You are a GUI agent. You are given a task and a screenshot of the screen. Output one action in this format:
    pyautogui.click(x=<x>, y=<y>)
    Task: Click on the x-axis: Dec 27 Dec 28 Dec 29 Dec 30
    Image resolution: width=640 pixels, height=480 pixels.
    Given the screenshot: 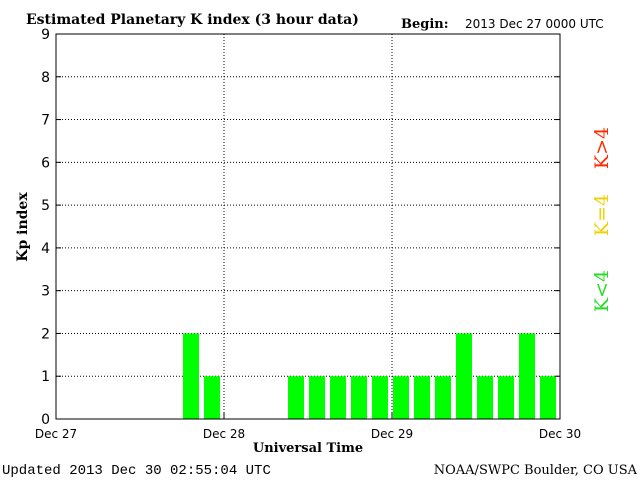 What is the action you would take?
    pyautogui.click(x=308, y=427)
    